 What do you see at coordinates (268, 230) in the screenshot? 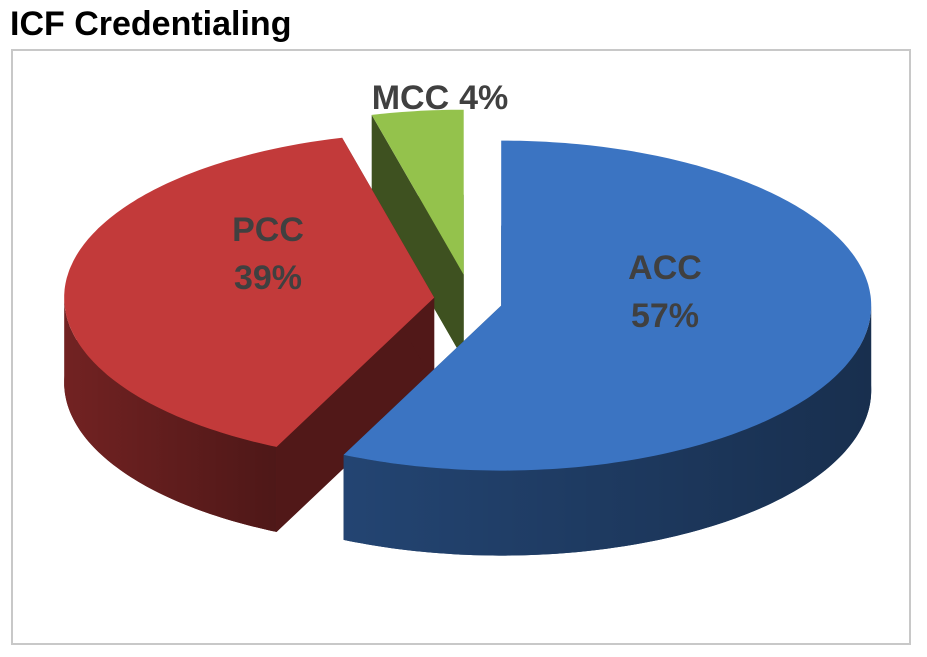
I see `category-label: PCC` at bounding box center [268, 230].